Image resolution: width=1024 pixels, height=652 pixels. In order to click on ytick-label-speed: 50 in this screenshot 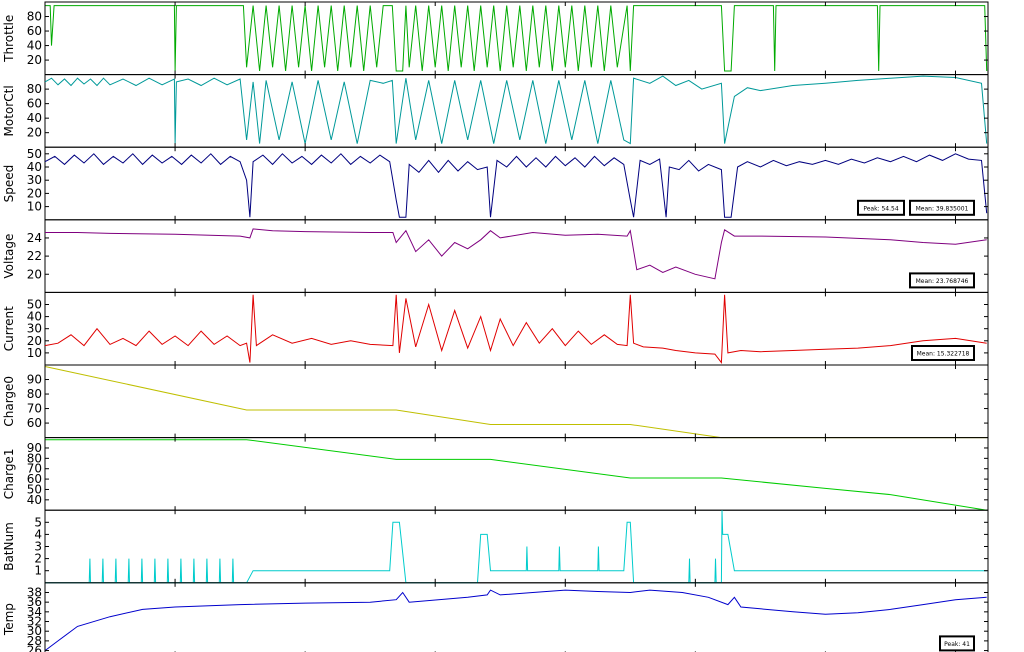, I will do `click(34, 154)`.